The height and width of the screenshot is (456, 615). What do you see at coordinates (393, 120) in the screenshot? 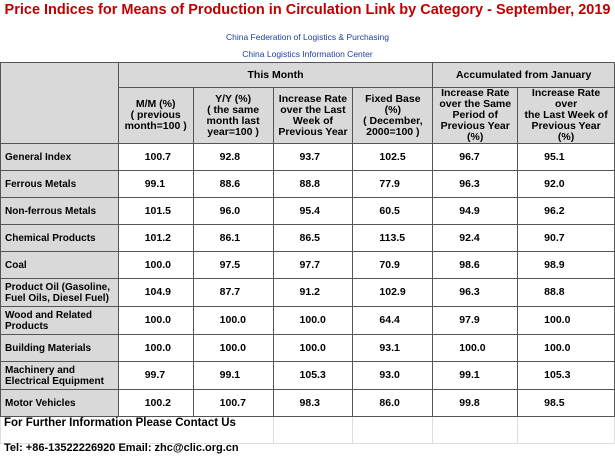
I see `header-line: ( December,` at bounding box center [393, 120].